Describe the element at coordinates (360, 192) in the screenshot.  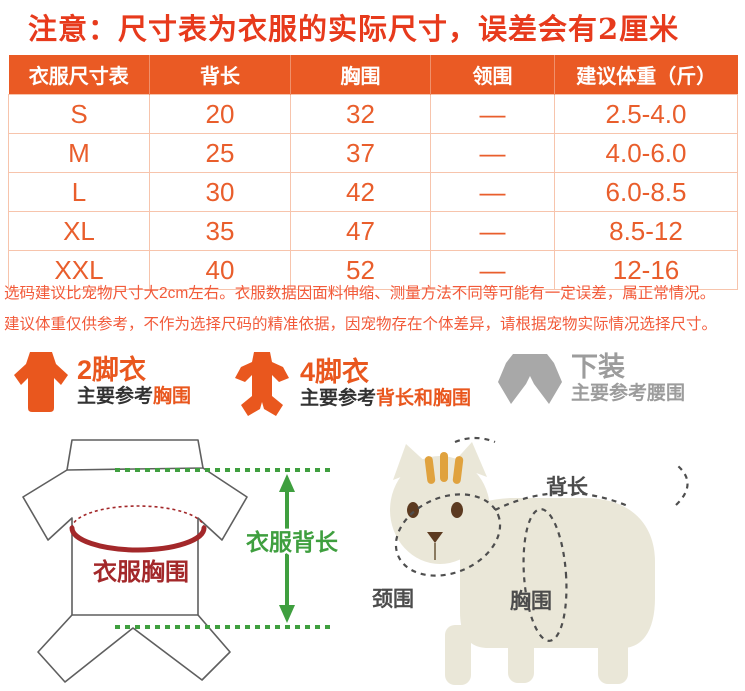
I see `cell-chest: 42` at that location.